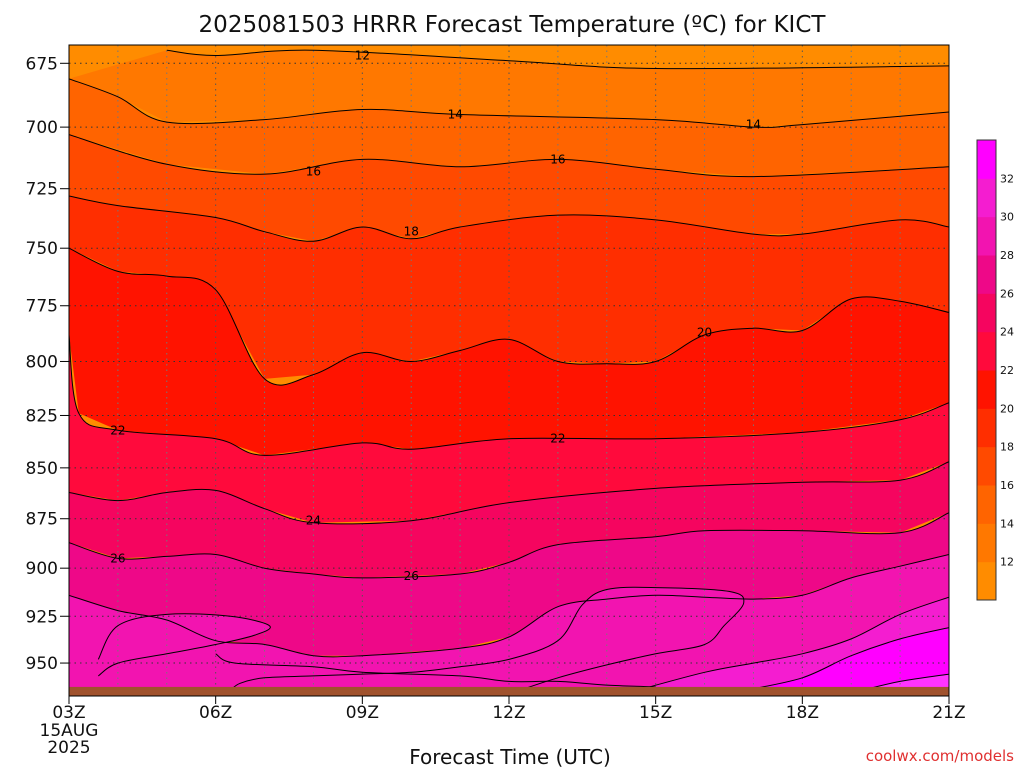 The width and height of the screenshot is (1024, 768). What do you see at coordinates (42, 569) in the screenshot?
I see `y-tick-label: 900` at bounding box center [42, 569].